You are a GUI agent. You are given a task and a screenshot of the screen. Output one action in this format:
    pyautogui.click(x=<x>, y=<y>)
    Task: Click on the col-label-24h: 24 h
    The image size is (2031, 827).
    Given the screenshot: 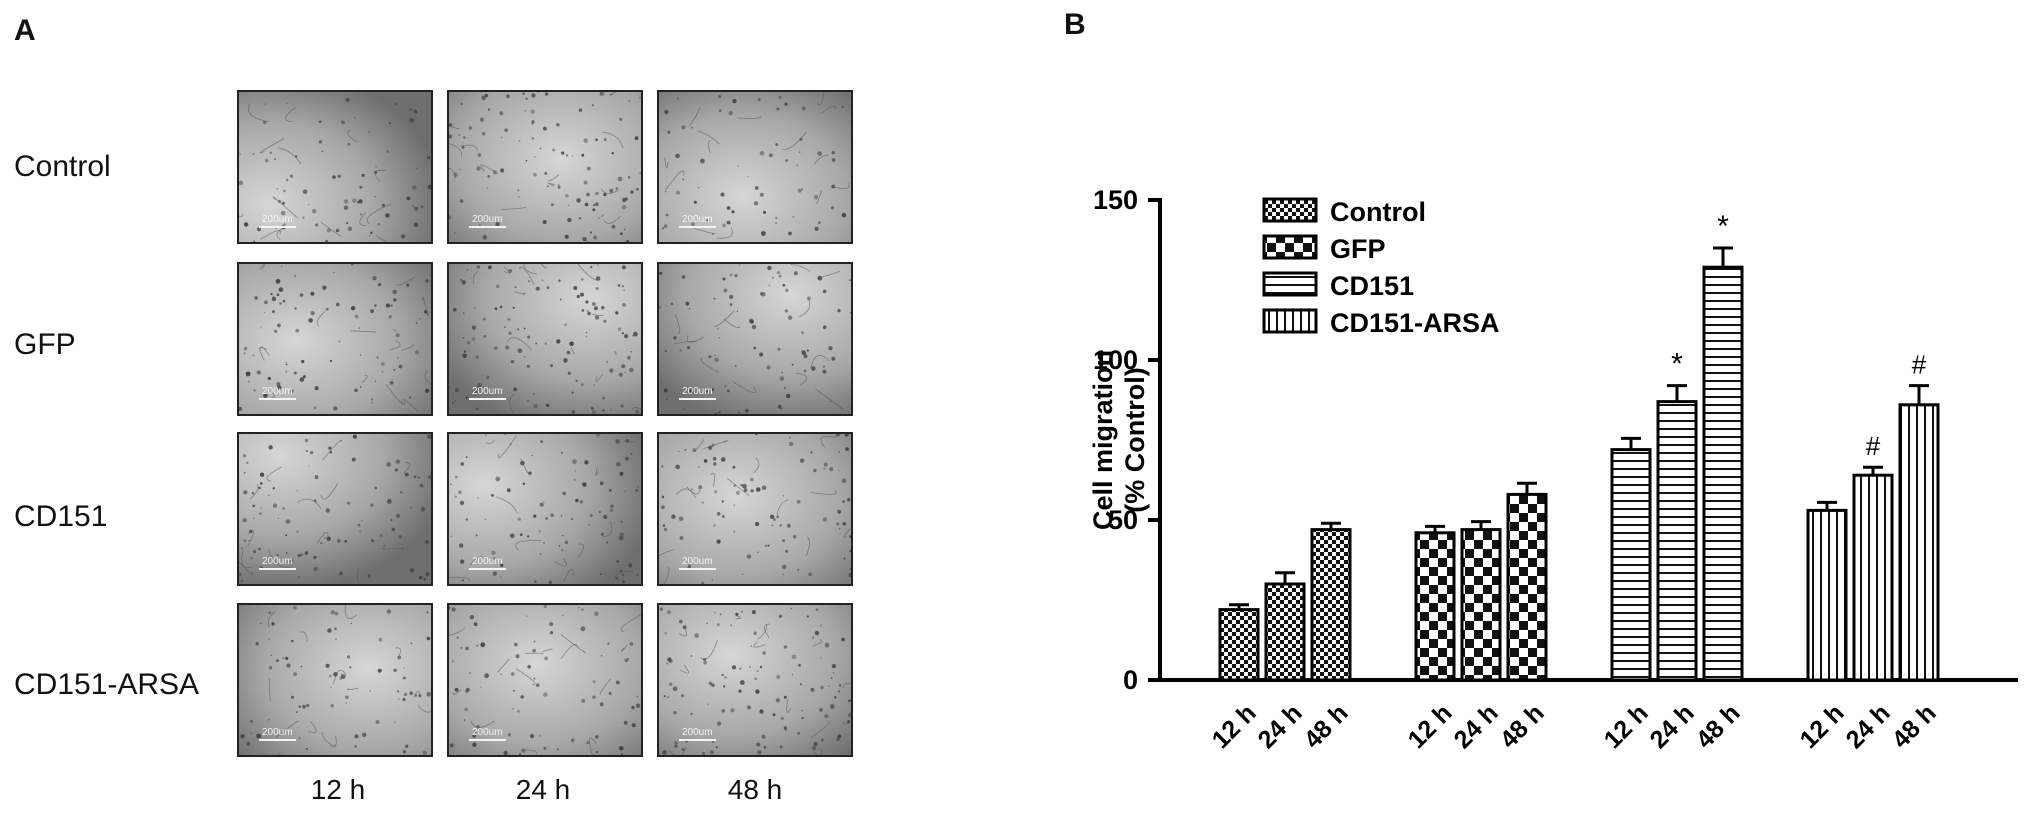 What is the action you would take?
    pyautogui.click(x=543, y=789)
    